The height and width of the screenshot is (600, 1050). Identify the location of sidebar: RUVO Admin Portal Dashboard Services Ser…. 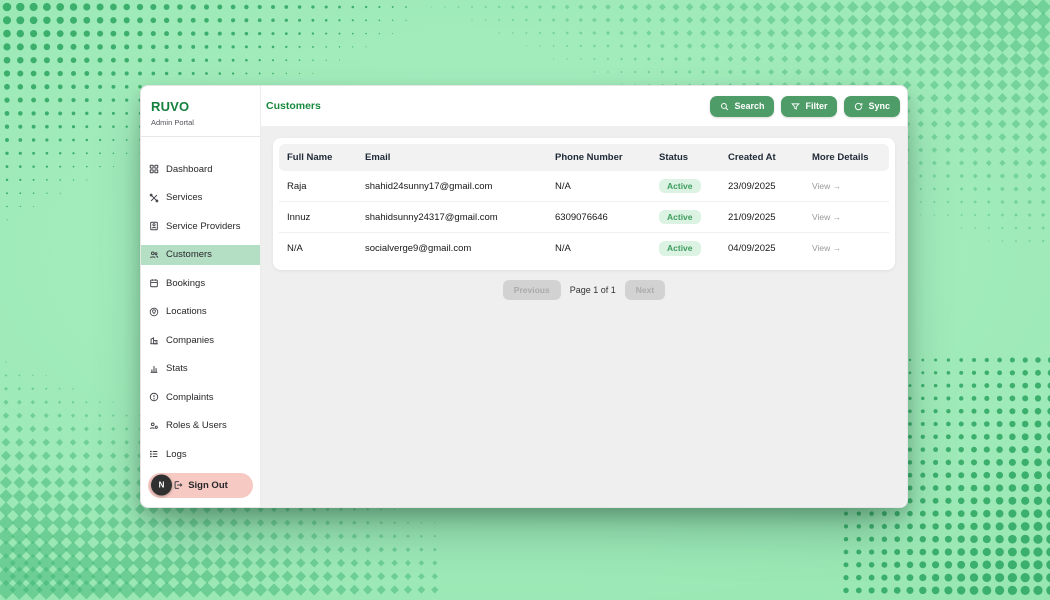
(201, 296).